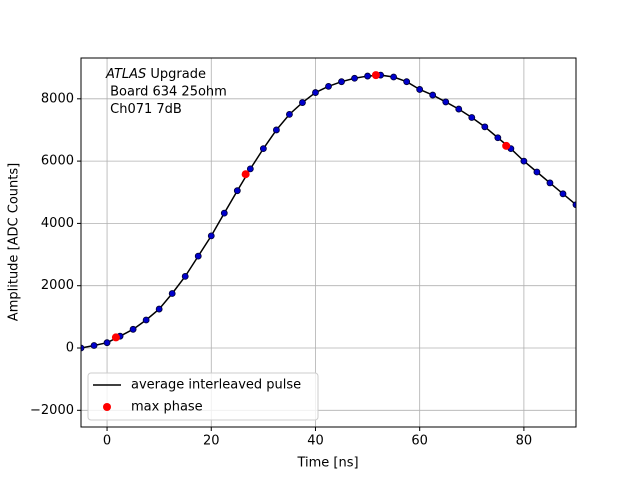  Describe the element at coordinates (176, 74) in the screenshot. I see `annotation-line: Upgrade` at that location.